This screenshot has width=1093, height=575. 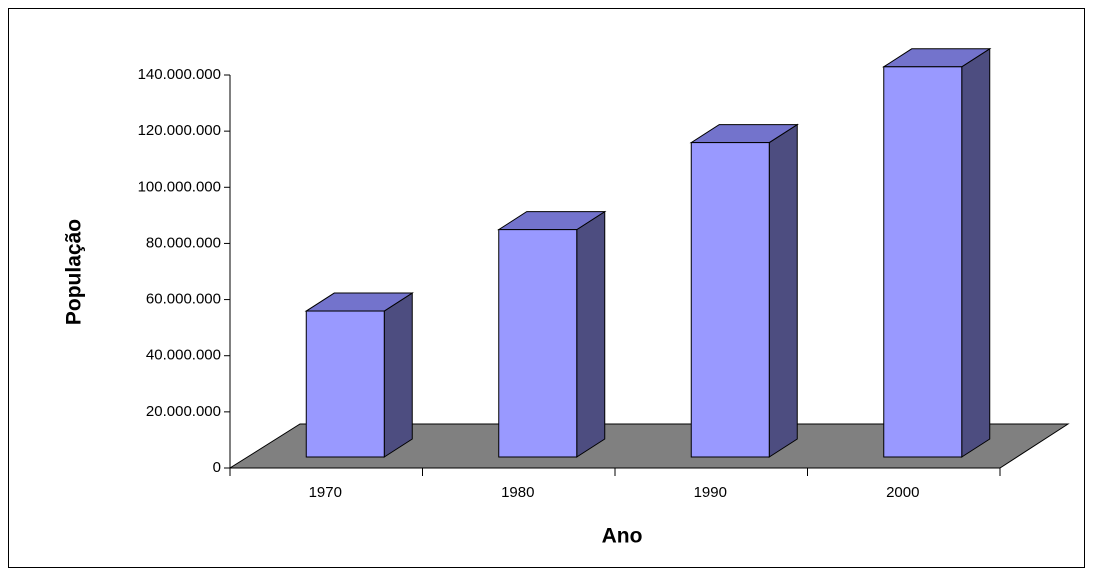 What do you see at coordinates (183, 411) in the screenshot?
I see `y-tick-label: 20.000.000` at bounding box center [183, 411].